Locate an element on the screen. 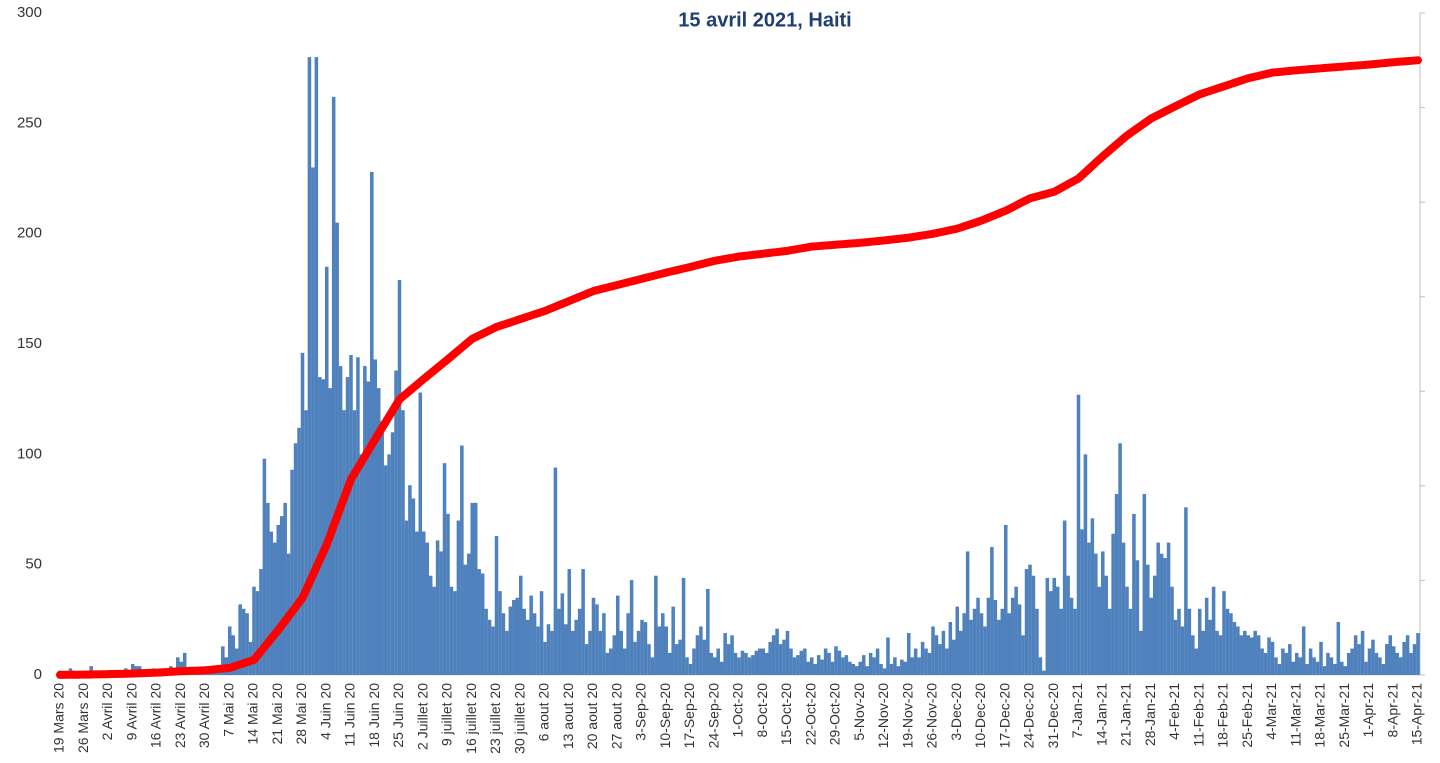  x-tick-label: 4-Mar-21 is located at coordinates (1271, 711).